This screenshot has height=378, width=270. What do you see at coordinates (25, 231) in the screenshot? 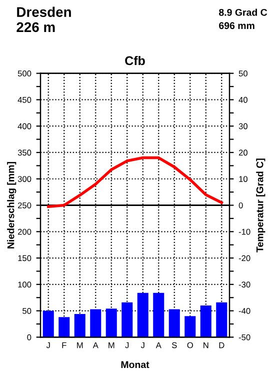
I see `y-tick-label: 200` at bounding box center [25, 231].